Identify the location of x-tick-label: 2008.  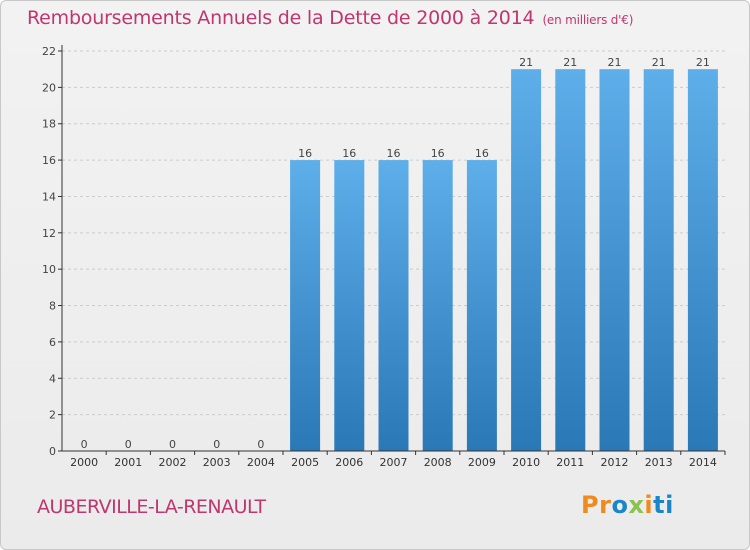
(438, 462).